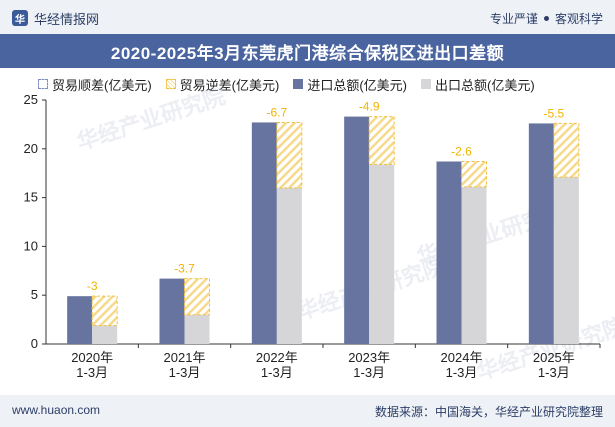 The image size is (615, 427). I want to click on tagline-left: 专业严谨, so click(513, 19).